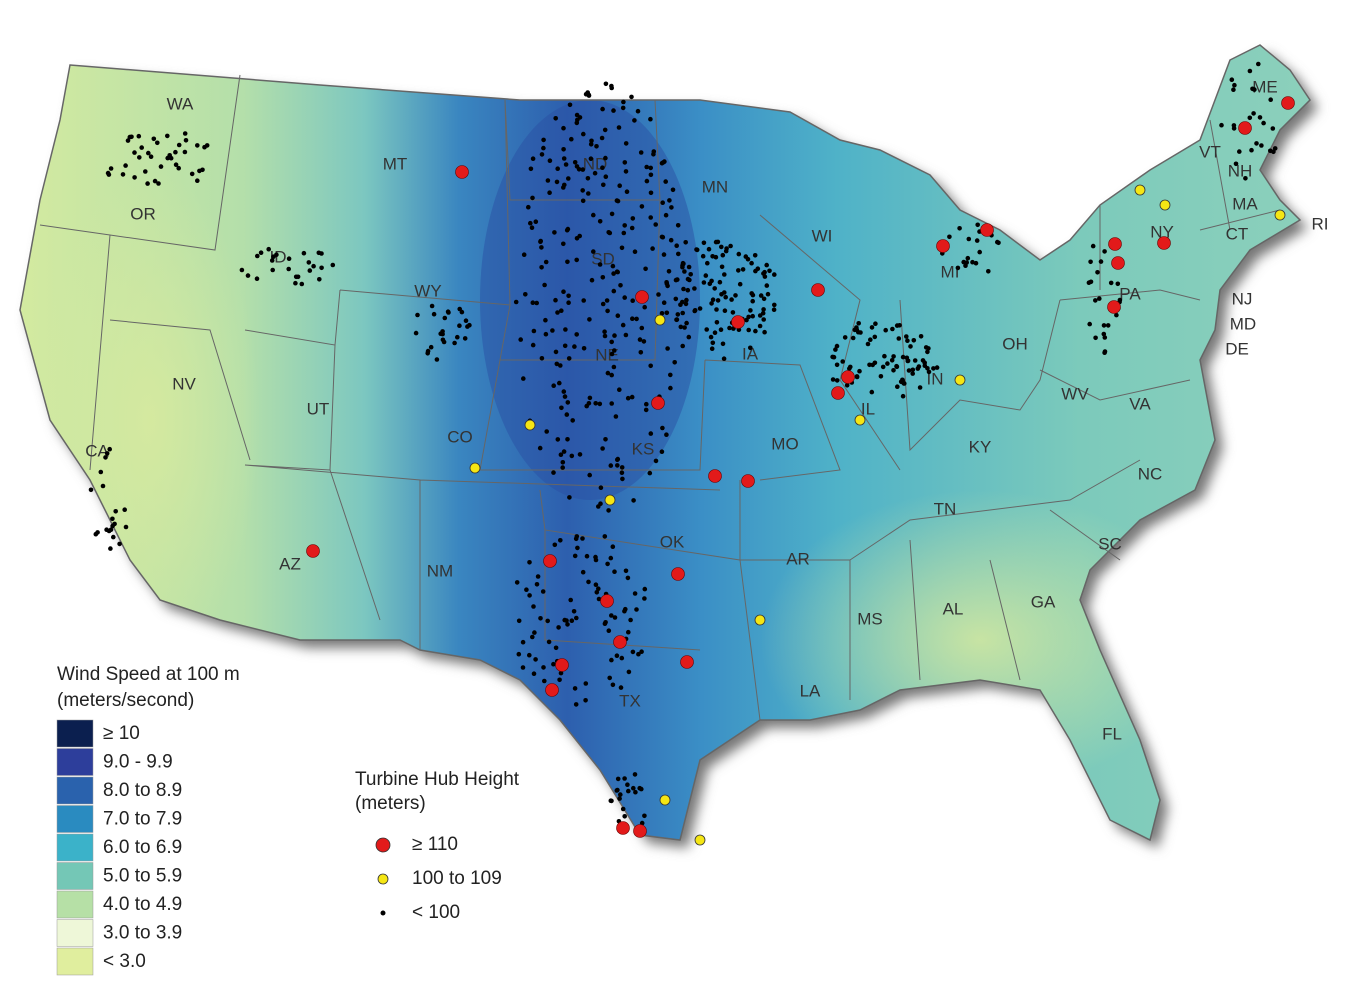 The height and width of the screenshot is (1003, 1350). I want to click on state-label: MA, so click(1245, 203).